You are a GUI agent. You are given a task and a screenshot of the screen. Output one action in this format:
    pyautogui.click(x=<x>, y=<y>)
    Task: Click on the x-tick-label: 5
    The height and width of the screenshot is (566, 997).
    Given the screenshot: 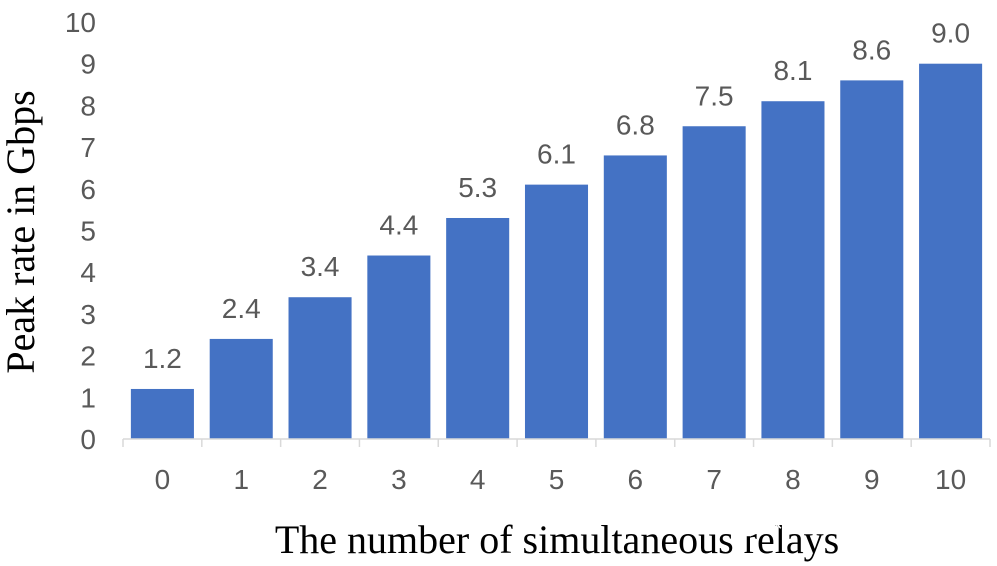 What is the action you would take?
    pyautogui.click(x=557, y=479)
    